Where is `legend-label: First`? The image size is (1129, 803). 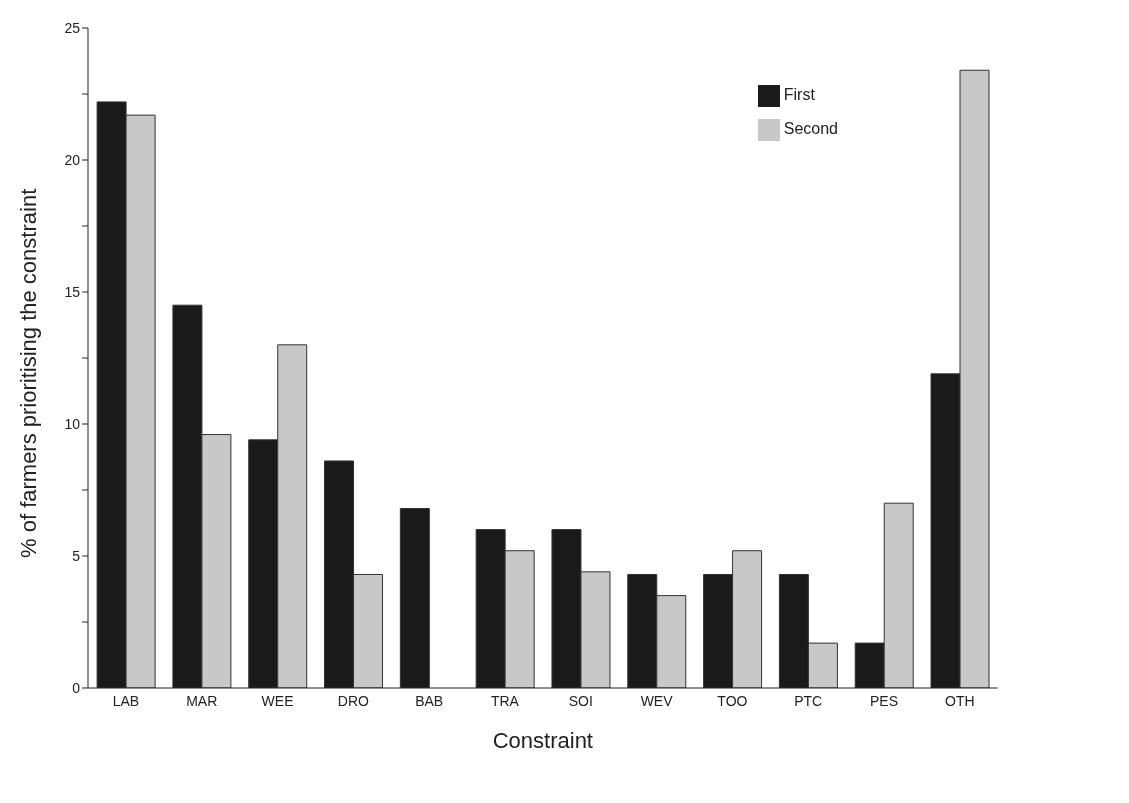 legend-label: First is located at coordinates (799, 94).